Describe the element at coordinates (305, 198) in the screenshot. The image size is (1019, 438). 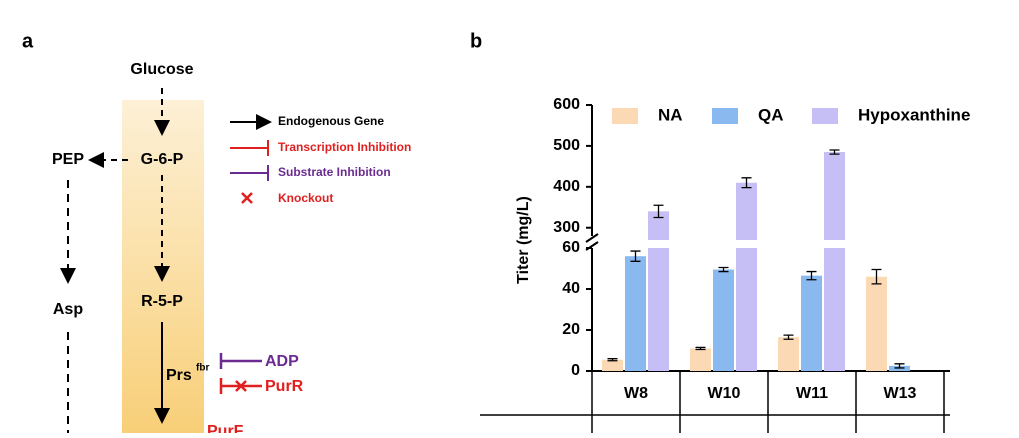
I see `legend-label: Knockout` at that location.